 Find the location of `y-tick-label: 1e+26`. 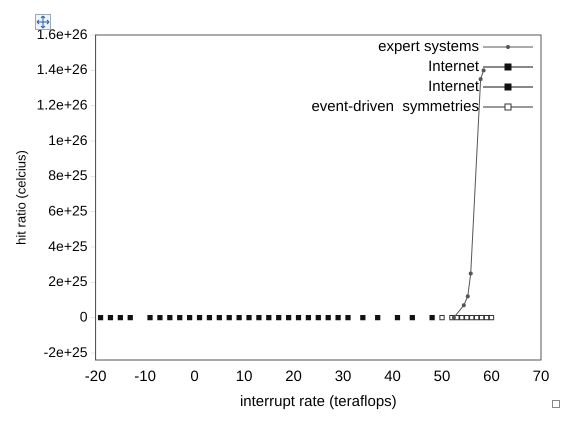

y-tick-label: 1e+26 is located at coordinates (68, 140).